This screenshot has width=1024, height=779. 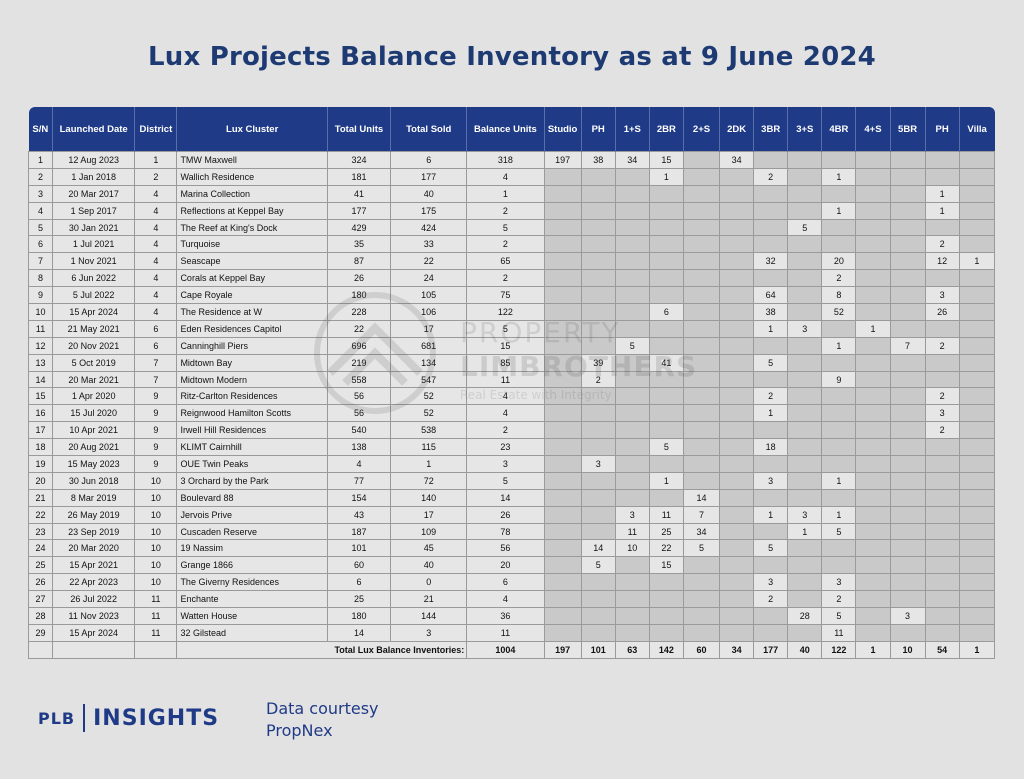 I want to click on table-cell: 12, so click(x=40, y=345).